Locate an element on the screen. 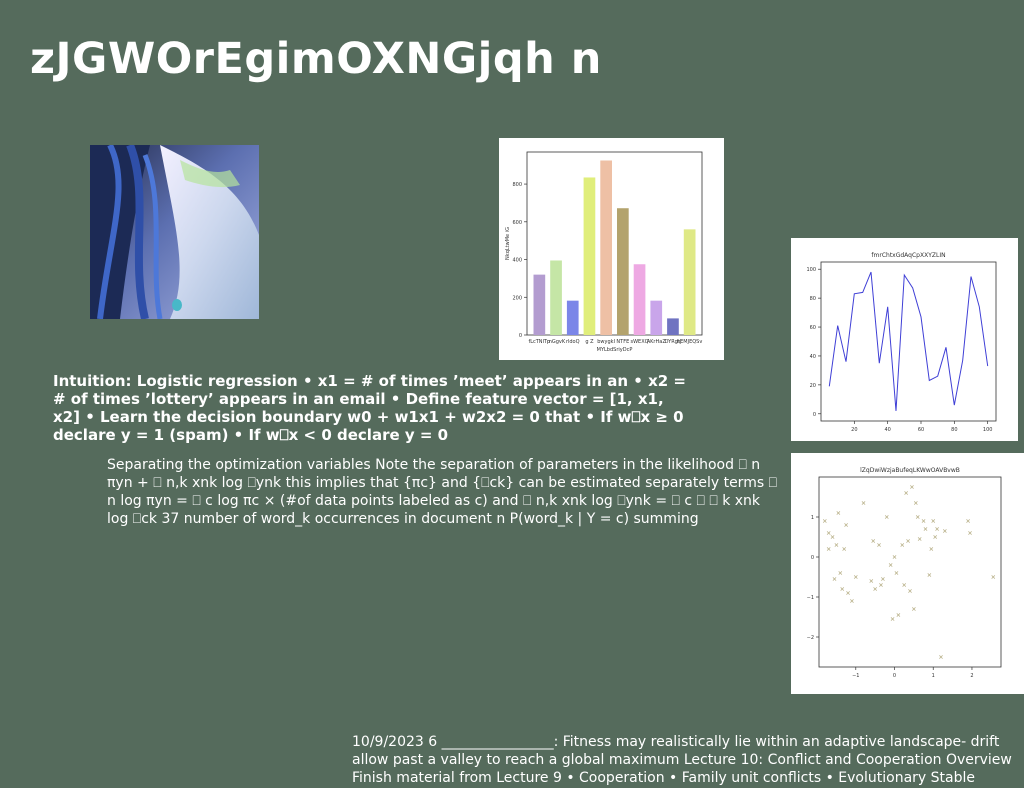 The height and width of the screenshot is (788, 1024). scatter-x-tick-label: 2 is located at coordinates (971, 676).